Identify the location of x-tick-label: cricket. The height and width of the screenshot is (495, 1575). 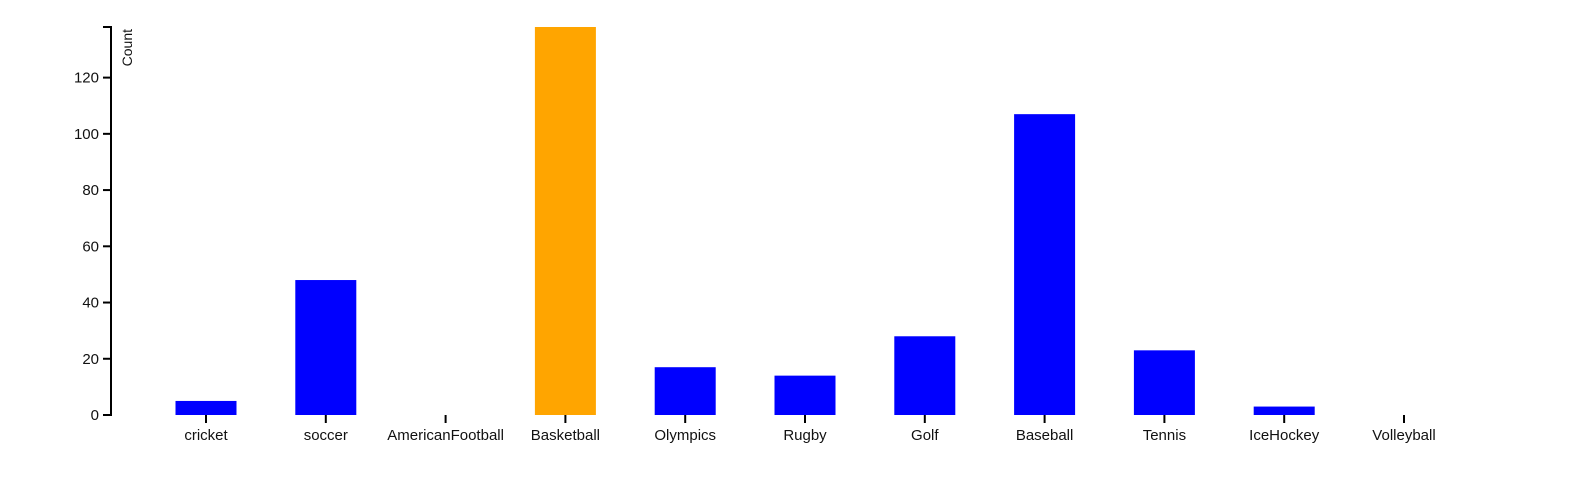
(206, 435).